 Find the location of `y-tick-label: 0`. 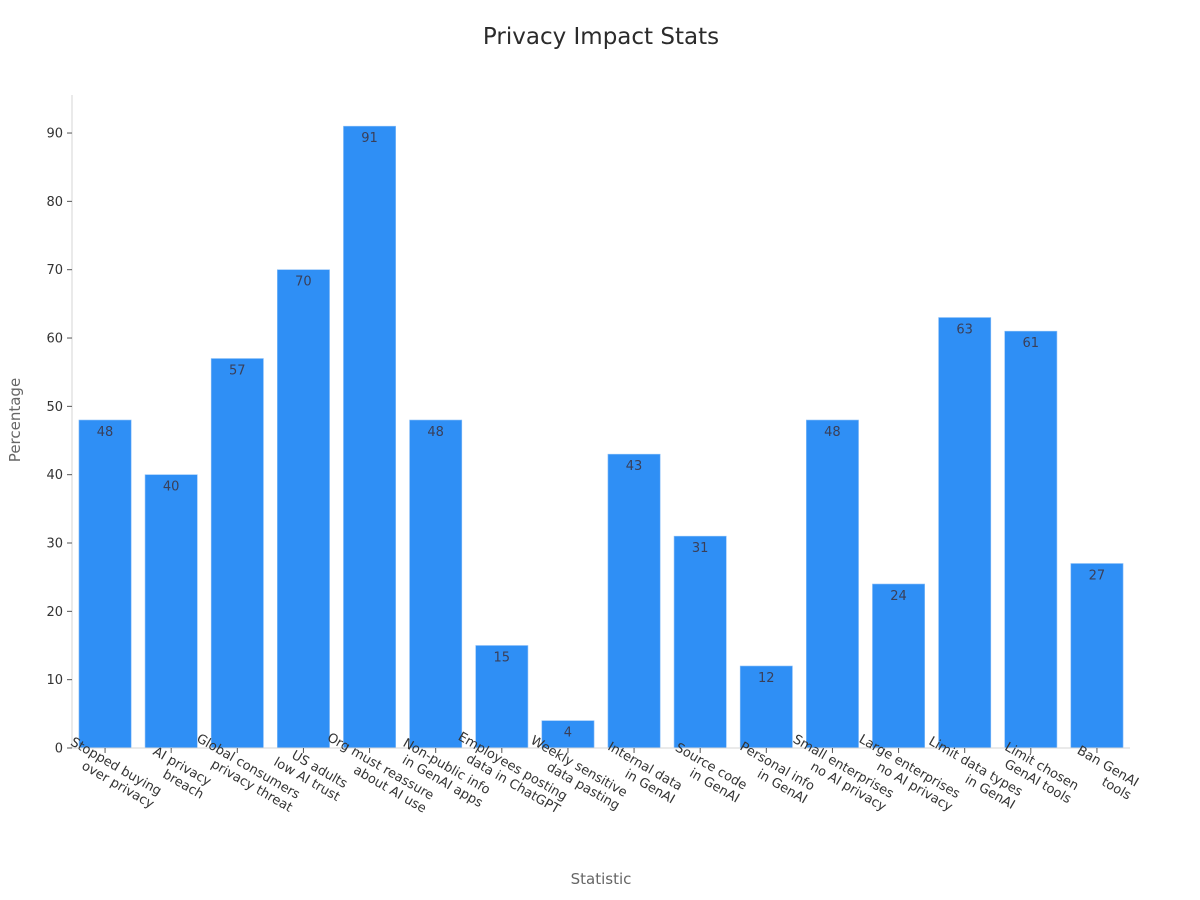

y-tick-label: 0 is located at coordinates (59, 749).